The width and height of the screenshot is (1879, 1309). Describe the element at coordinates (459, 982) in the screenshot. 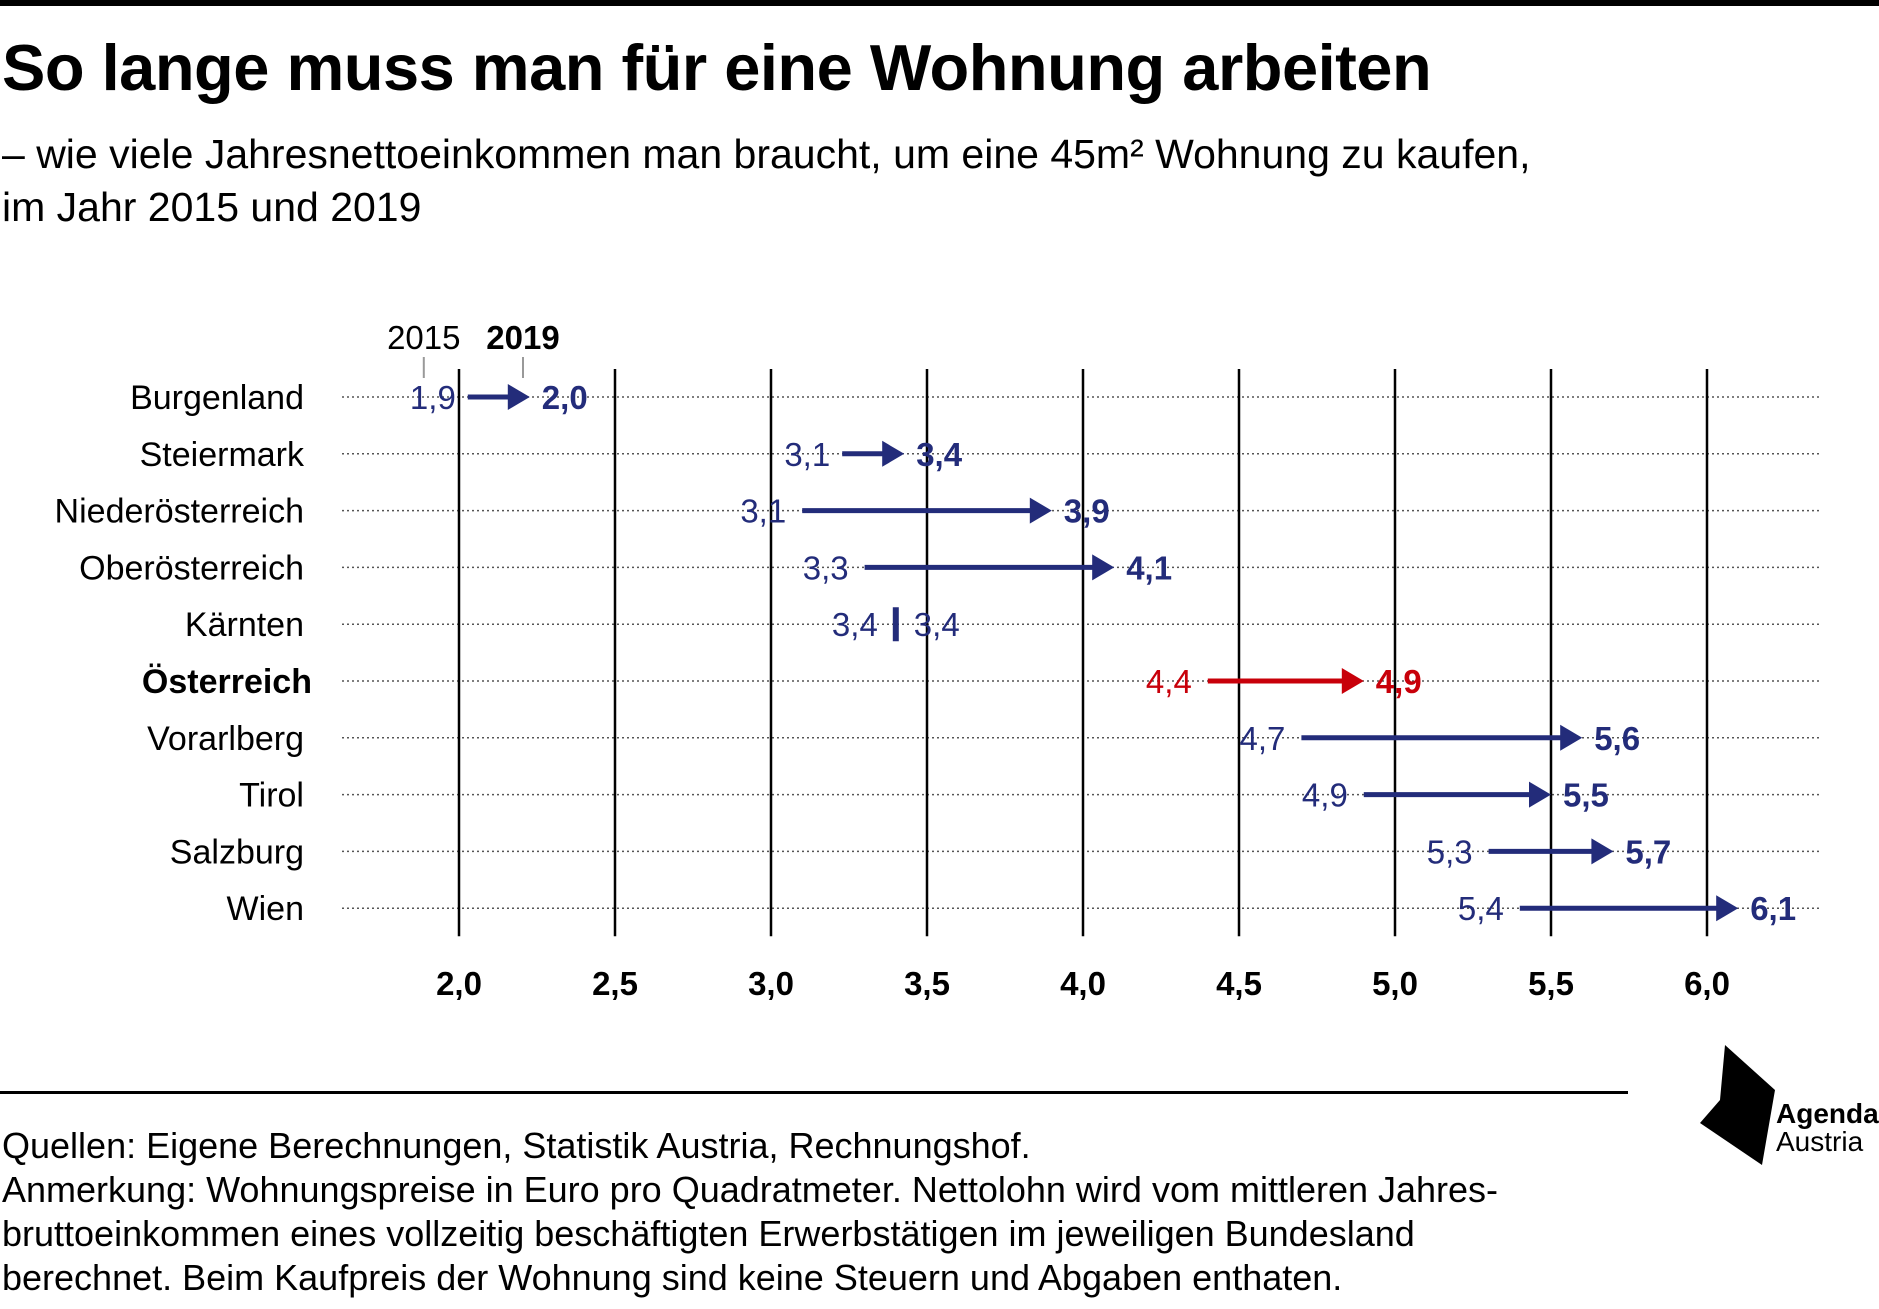

I see `x-tick-label: 2,0` at that location.